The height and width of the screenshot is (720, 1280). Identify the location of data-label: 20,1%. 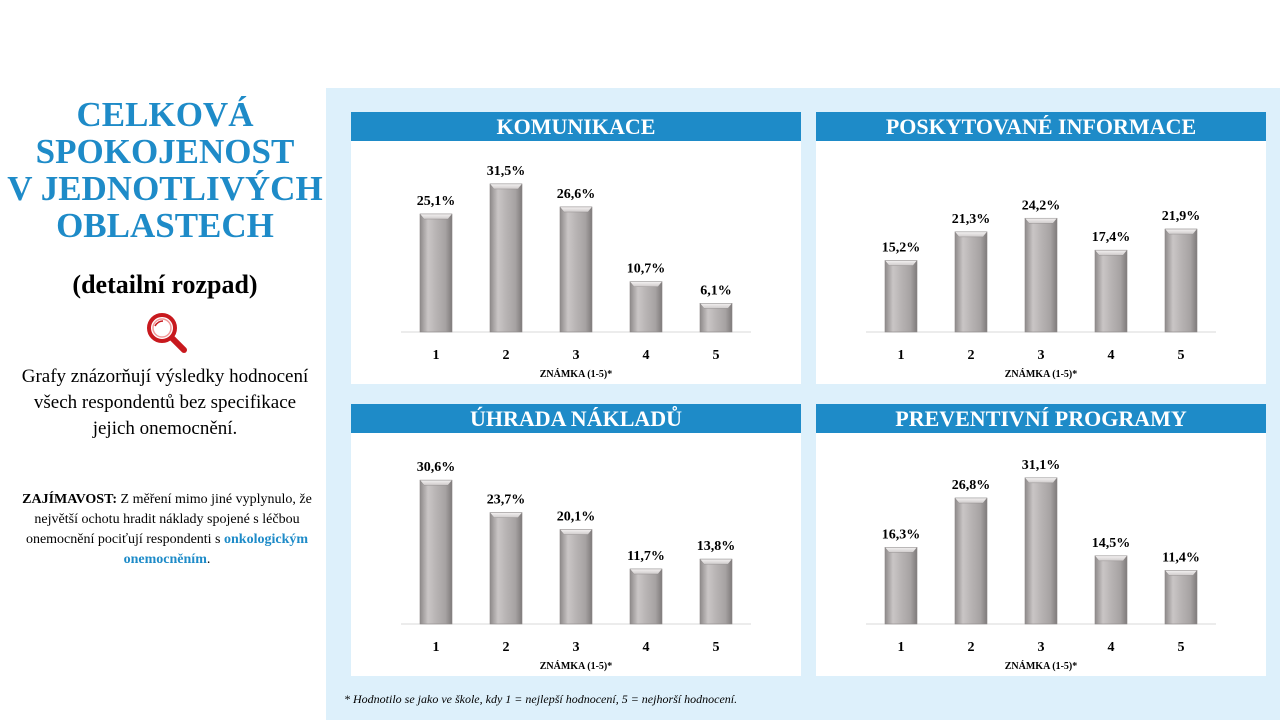
(576, 517).